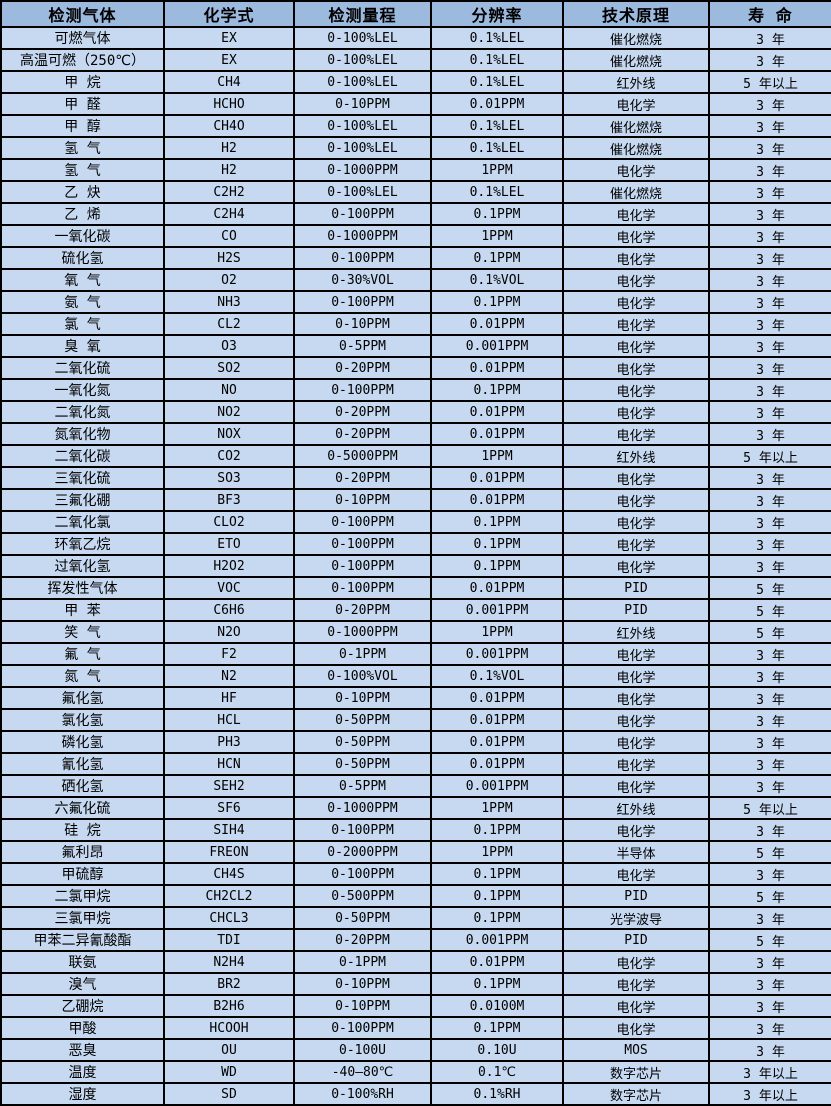 The width and height of the screenshot is (831, 1106). Describe the element at coordinates (229, 852) in the screenshot. I see `cell-formula: FREON` at that location.